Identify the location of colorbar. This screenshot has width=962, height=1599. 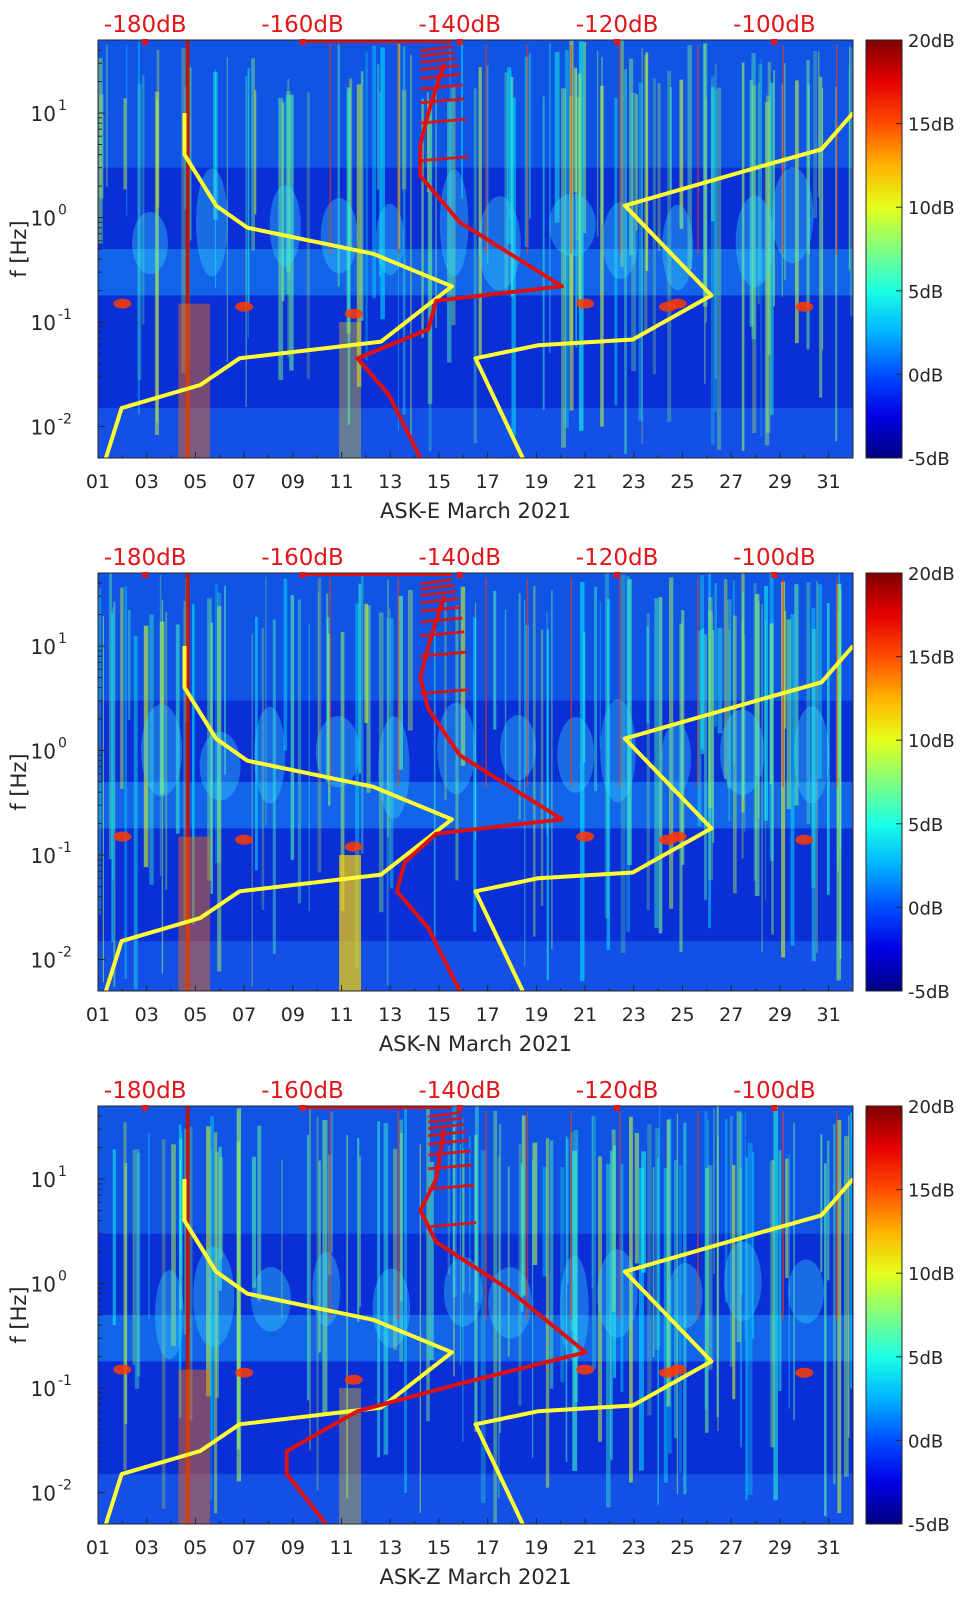
(884, 782).